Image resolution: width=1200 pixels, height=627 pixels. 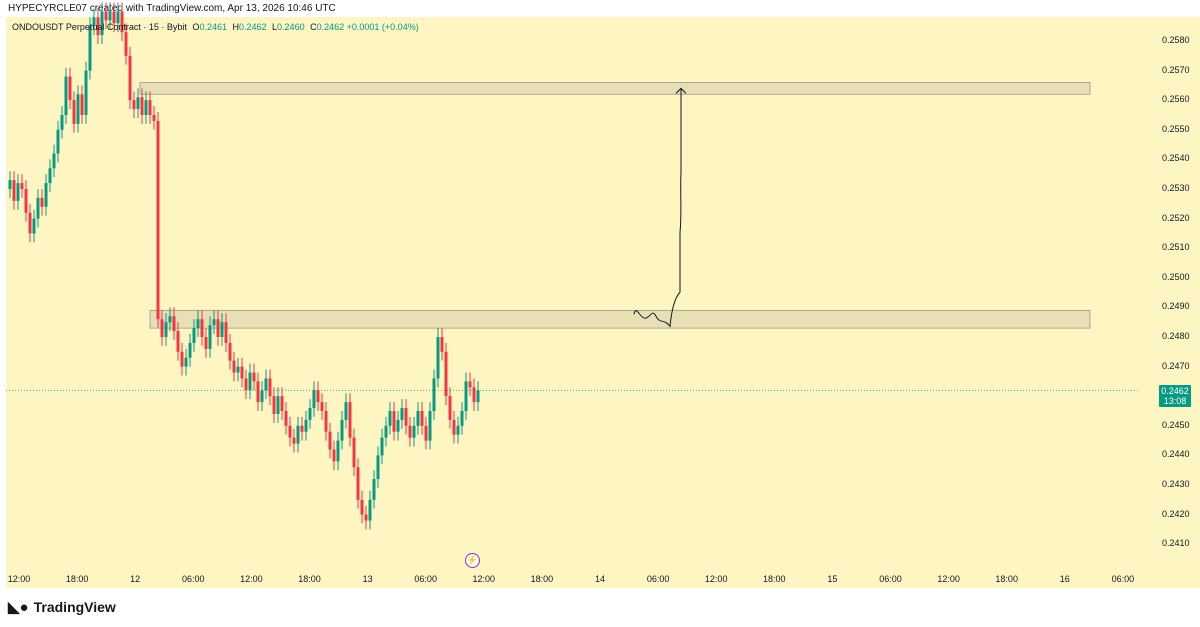 I want to click on price-tick-label: 0.2560, so click(x=1176, y=99).